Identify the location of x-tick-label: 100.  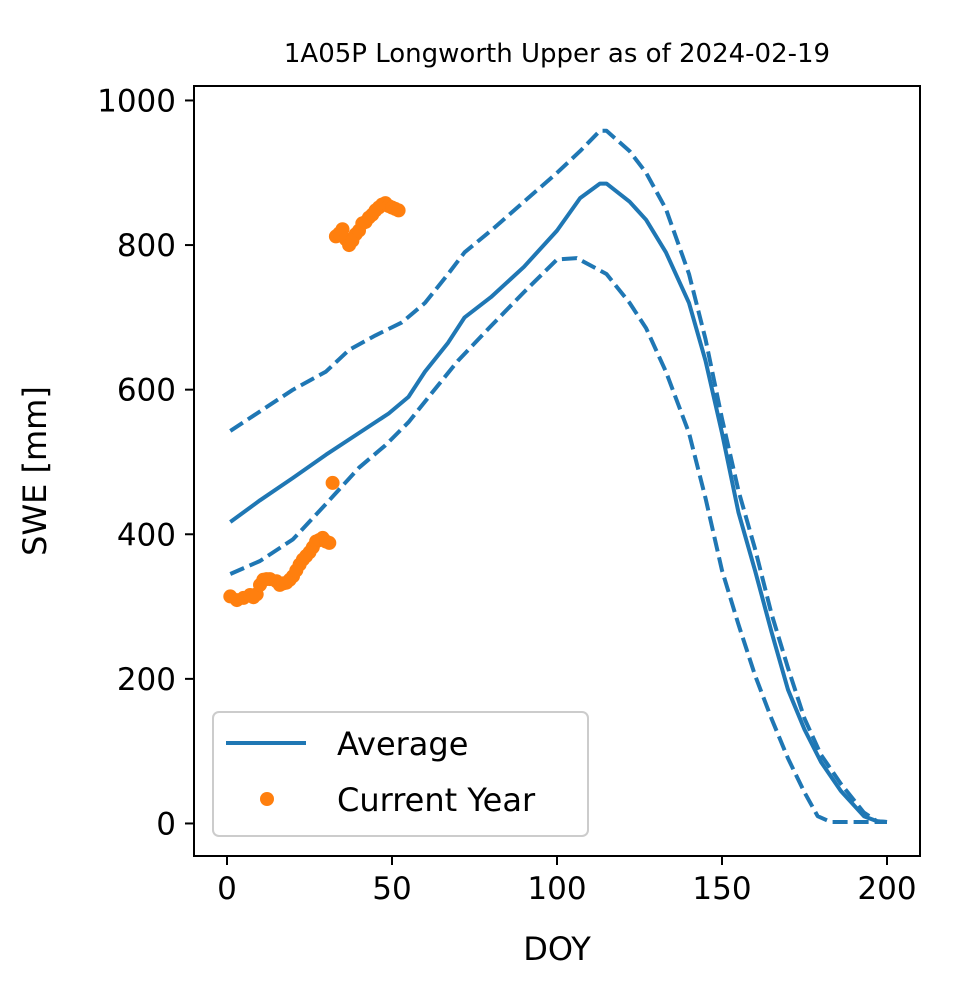
(556, 889).